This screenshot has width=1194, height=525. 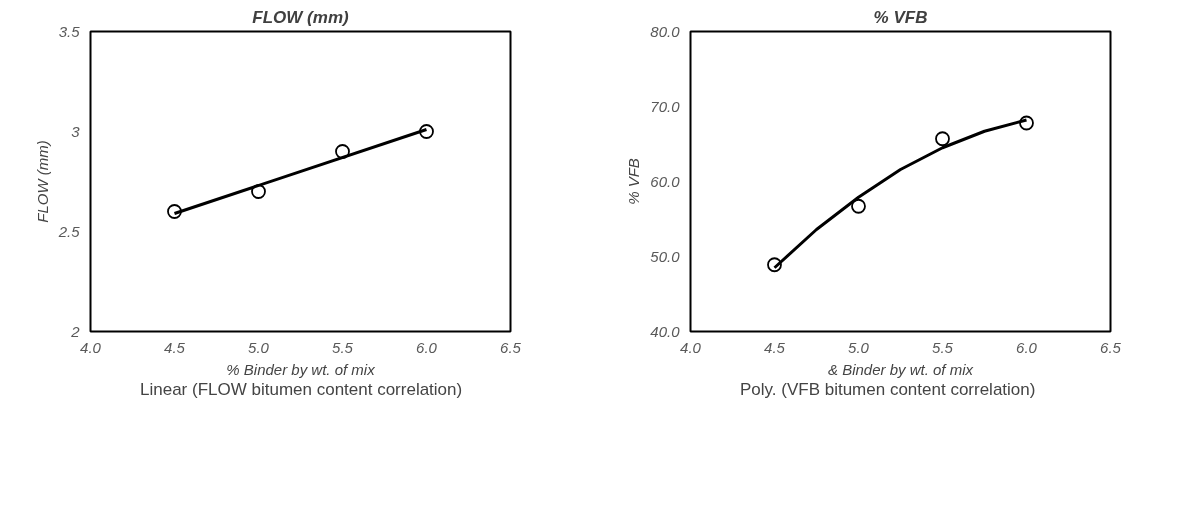 I want to click on y-tick-label: 3, so click(x=76, y=131).